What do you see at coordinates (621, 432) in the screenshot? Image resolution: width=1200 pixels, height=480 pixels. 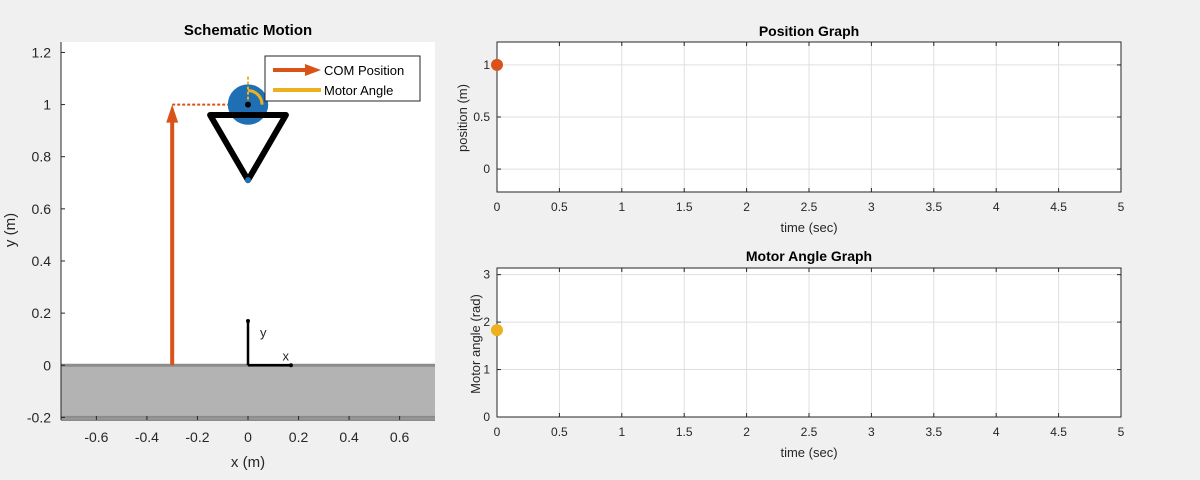 I see `motor-angle-x-tick-label: 1` at bounding box center [621, 432].